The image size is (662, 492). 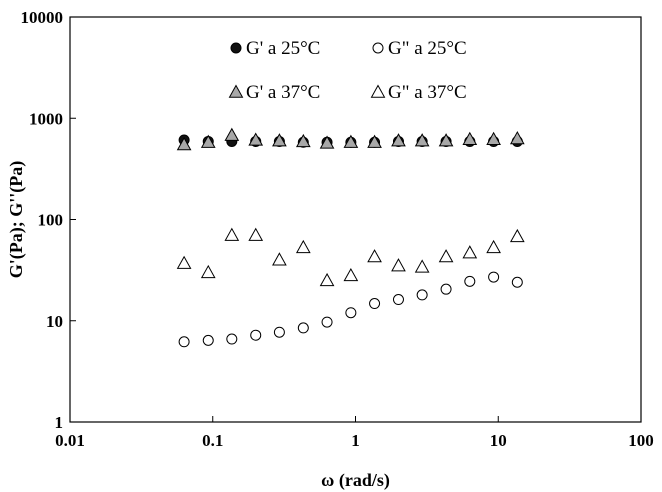 What do you see at coordinates (283, 48) in the screenshot?
I see `legend-label: G' a 25°C` at bounding box center [283, 48].